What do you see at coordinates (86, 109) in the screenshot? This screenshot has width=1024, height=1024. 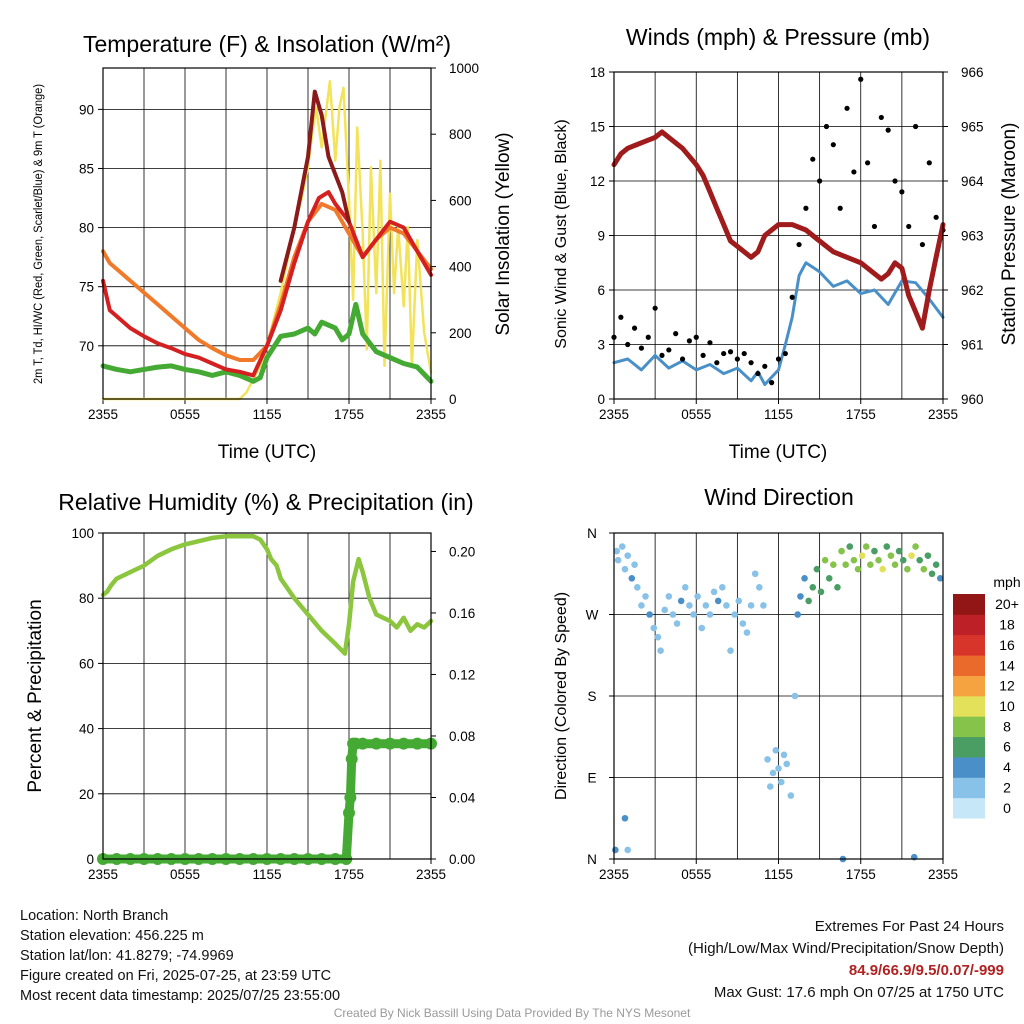 I see `y-left-tick-label: 90` at bounding box center [86, 109].